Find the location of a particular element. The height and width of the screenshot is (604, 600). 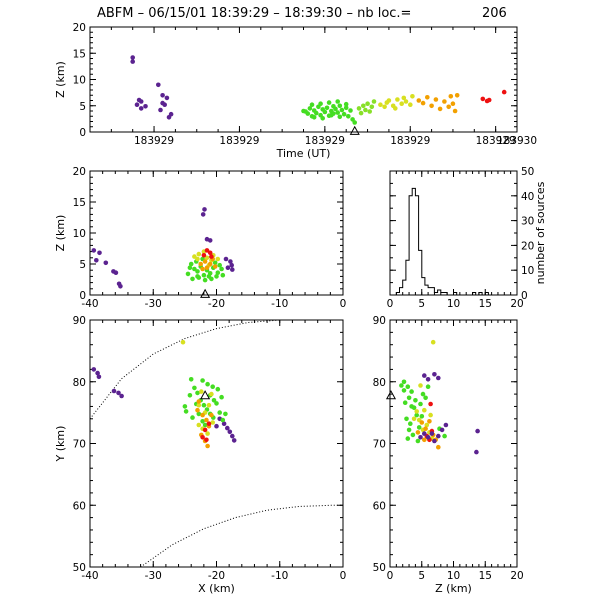

x-axis-label: Time (UT) is located at coordinates (303, 153).